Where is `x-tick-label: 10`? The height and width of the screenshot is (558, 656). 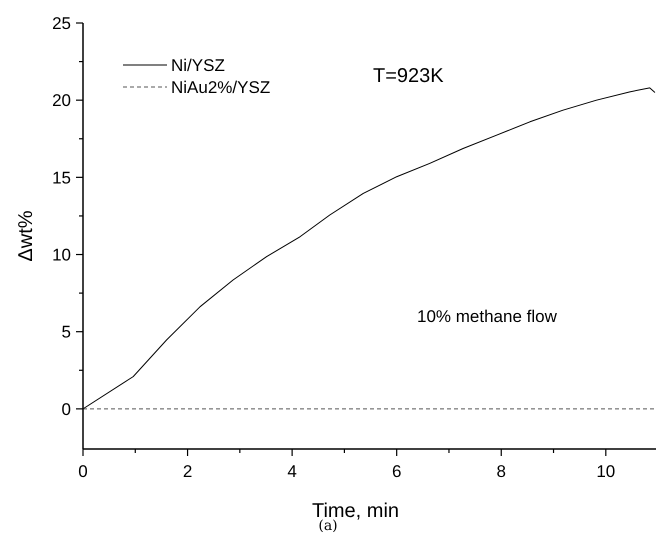
x-tick-label: 10 is located at coordinates (606, 471).